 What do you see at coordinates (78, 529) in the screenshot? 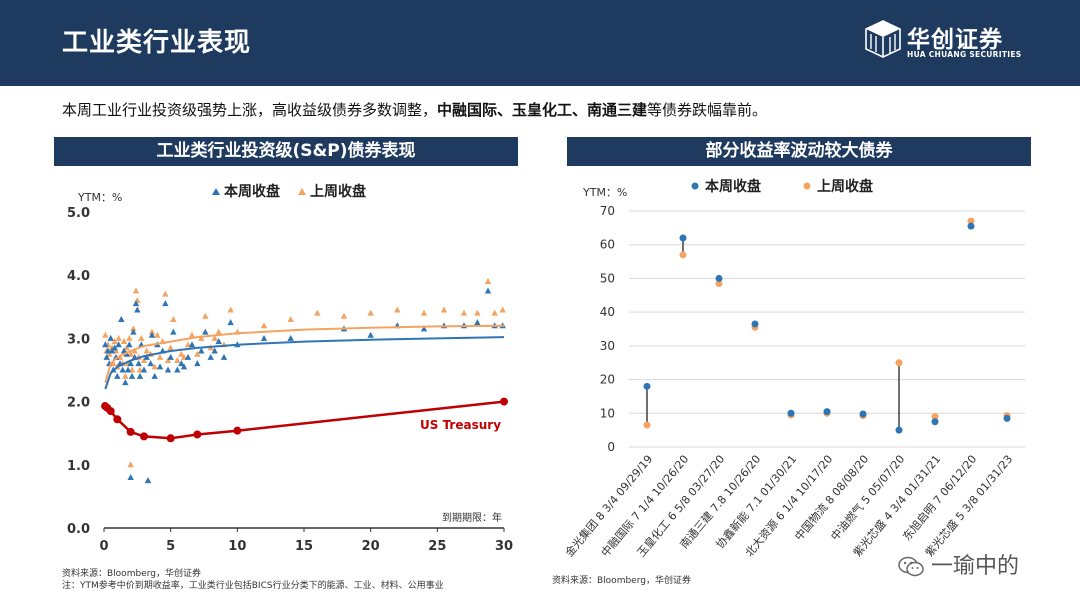
I see `y-tick-label: 0.0` at bounding box center [78, 529].